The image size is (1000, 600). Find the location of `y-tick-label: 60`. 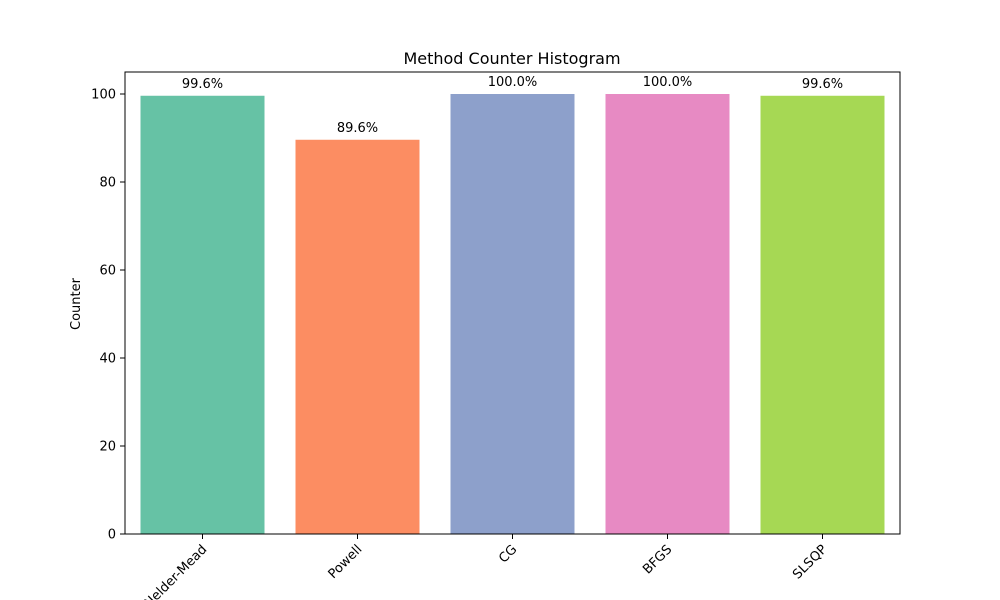

y-tick-label: 60 is located at coordinates (107, 271).